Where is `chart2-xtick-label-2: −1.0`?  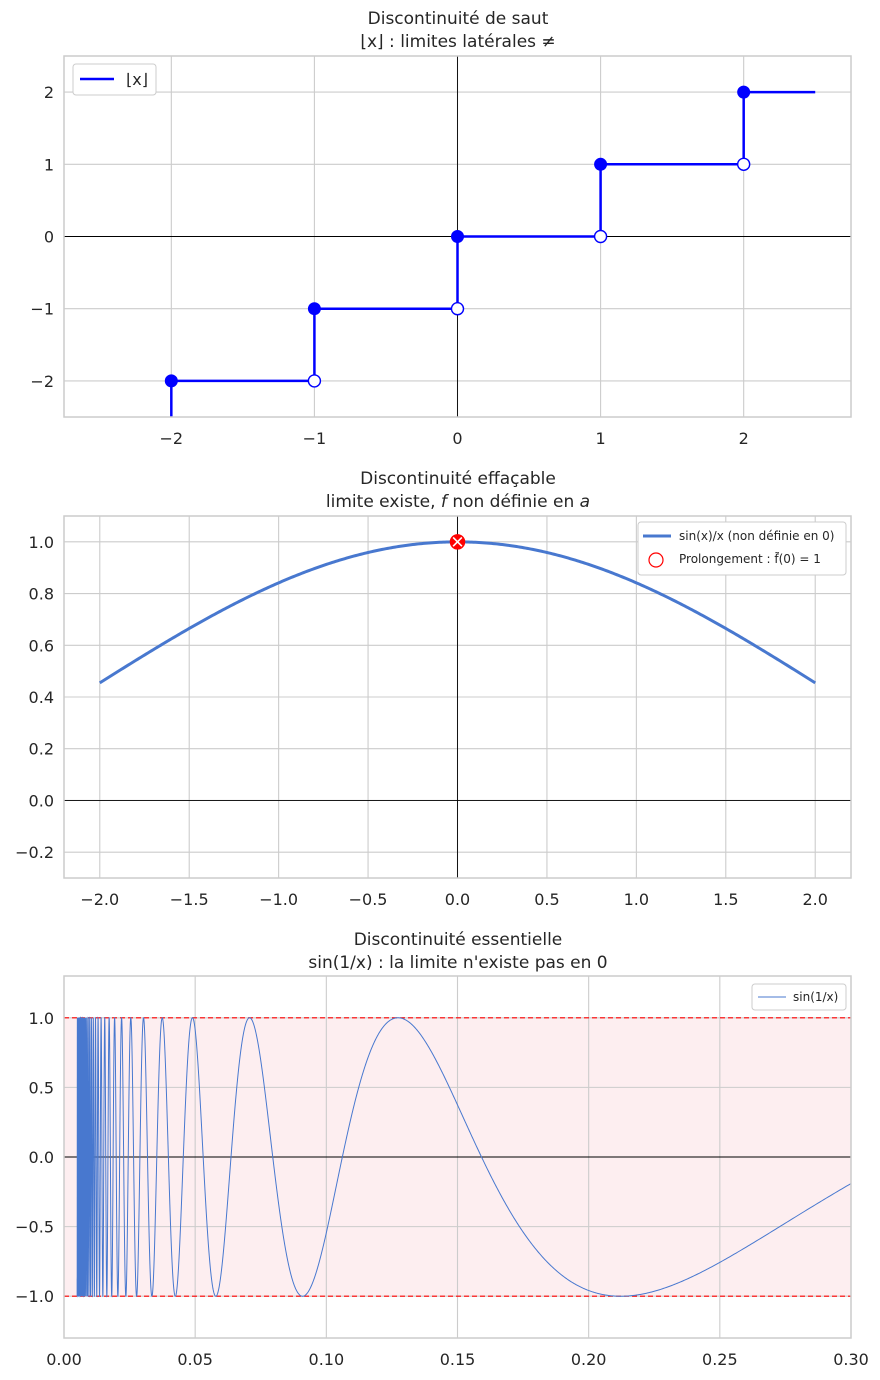 chart2-xtick-label-2: −1.0 is located at coordinates (278, 899).